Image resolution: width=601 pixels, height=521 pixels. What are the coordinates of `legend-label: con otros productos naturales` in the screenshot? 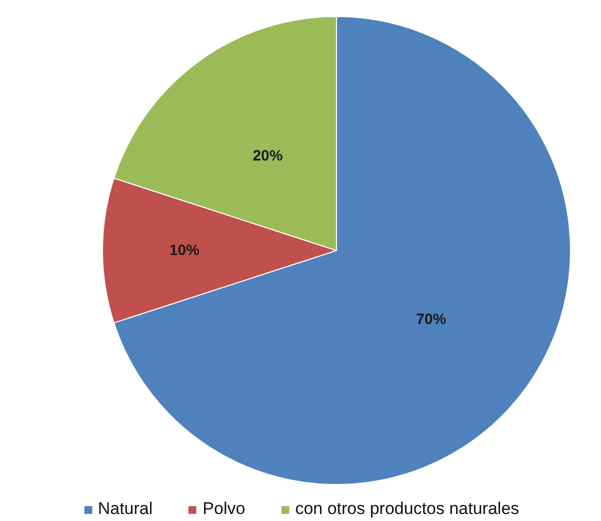 It's located at (407, 509).